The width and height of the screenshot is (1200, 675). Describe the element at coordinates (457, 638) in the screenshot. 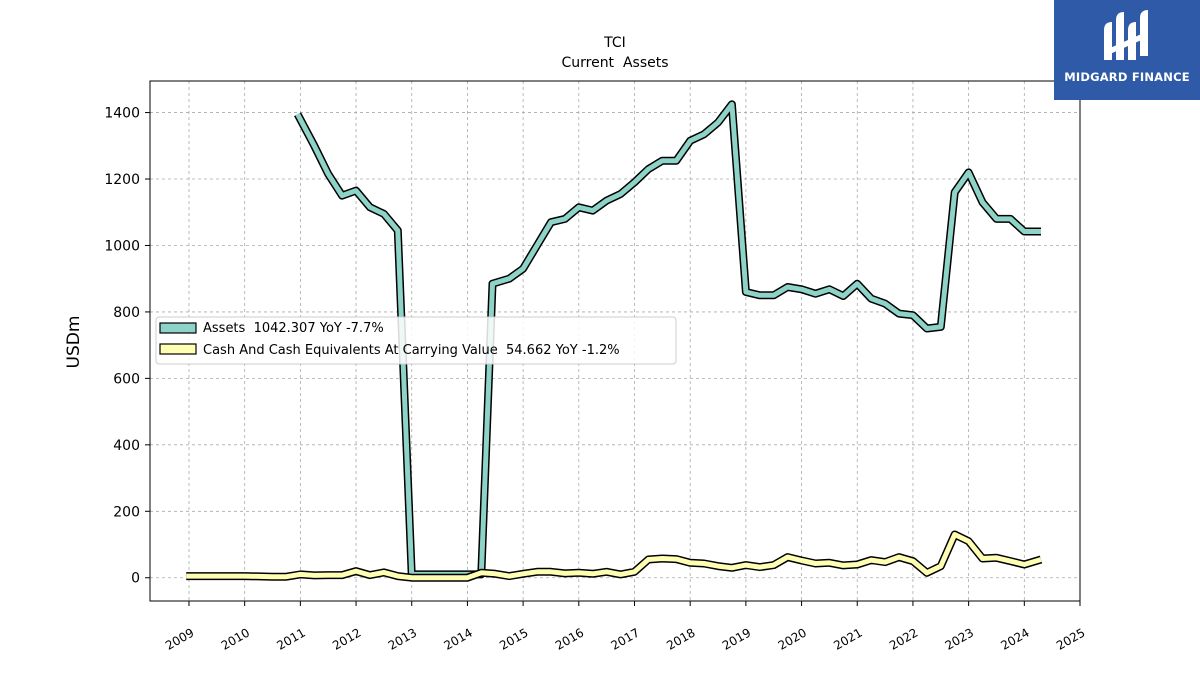

I see `x-tick-label: 2014` at that location.